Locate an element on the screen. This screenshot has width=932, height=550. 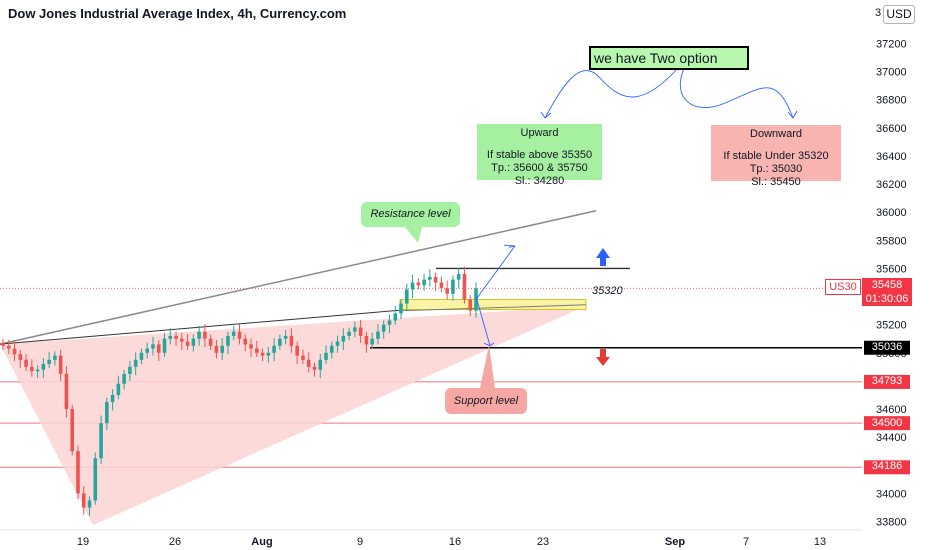
y-tick-top-partial: 3 is located at coordinates (878, 13).